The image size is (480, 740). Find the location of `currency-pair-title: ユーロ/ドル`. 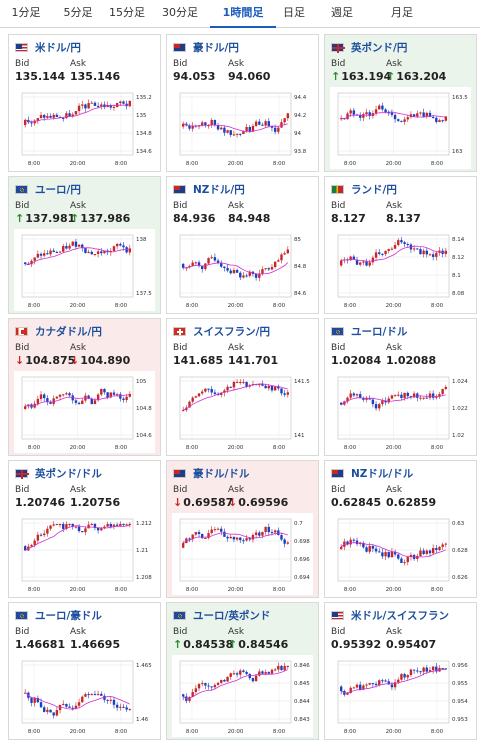

currency-pair-title: ユーロ/ドル is located at coordinates (369, 331).